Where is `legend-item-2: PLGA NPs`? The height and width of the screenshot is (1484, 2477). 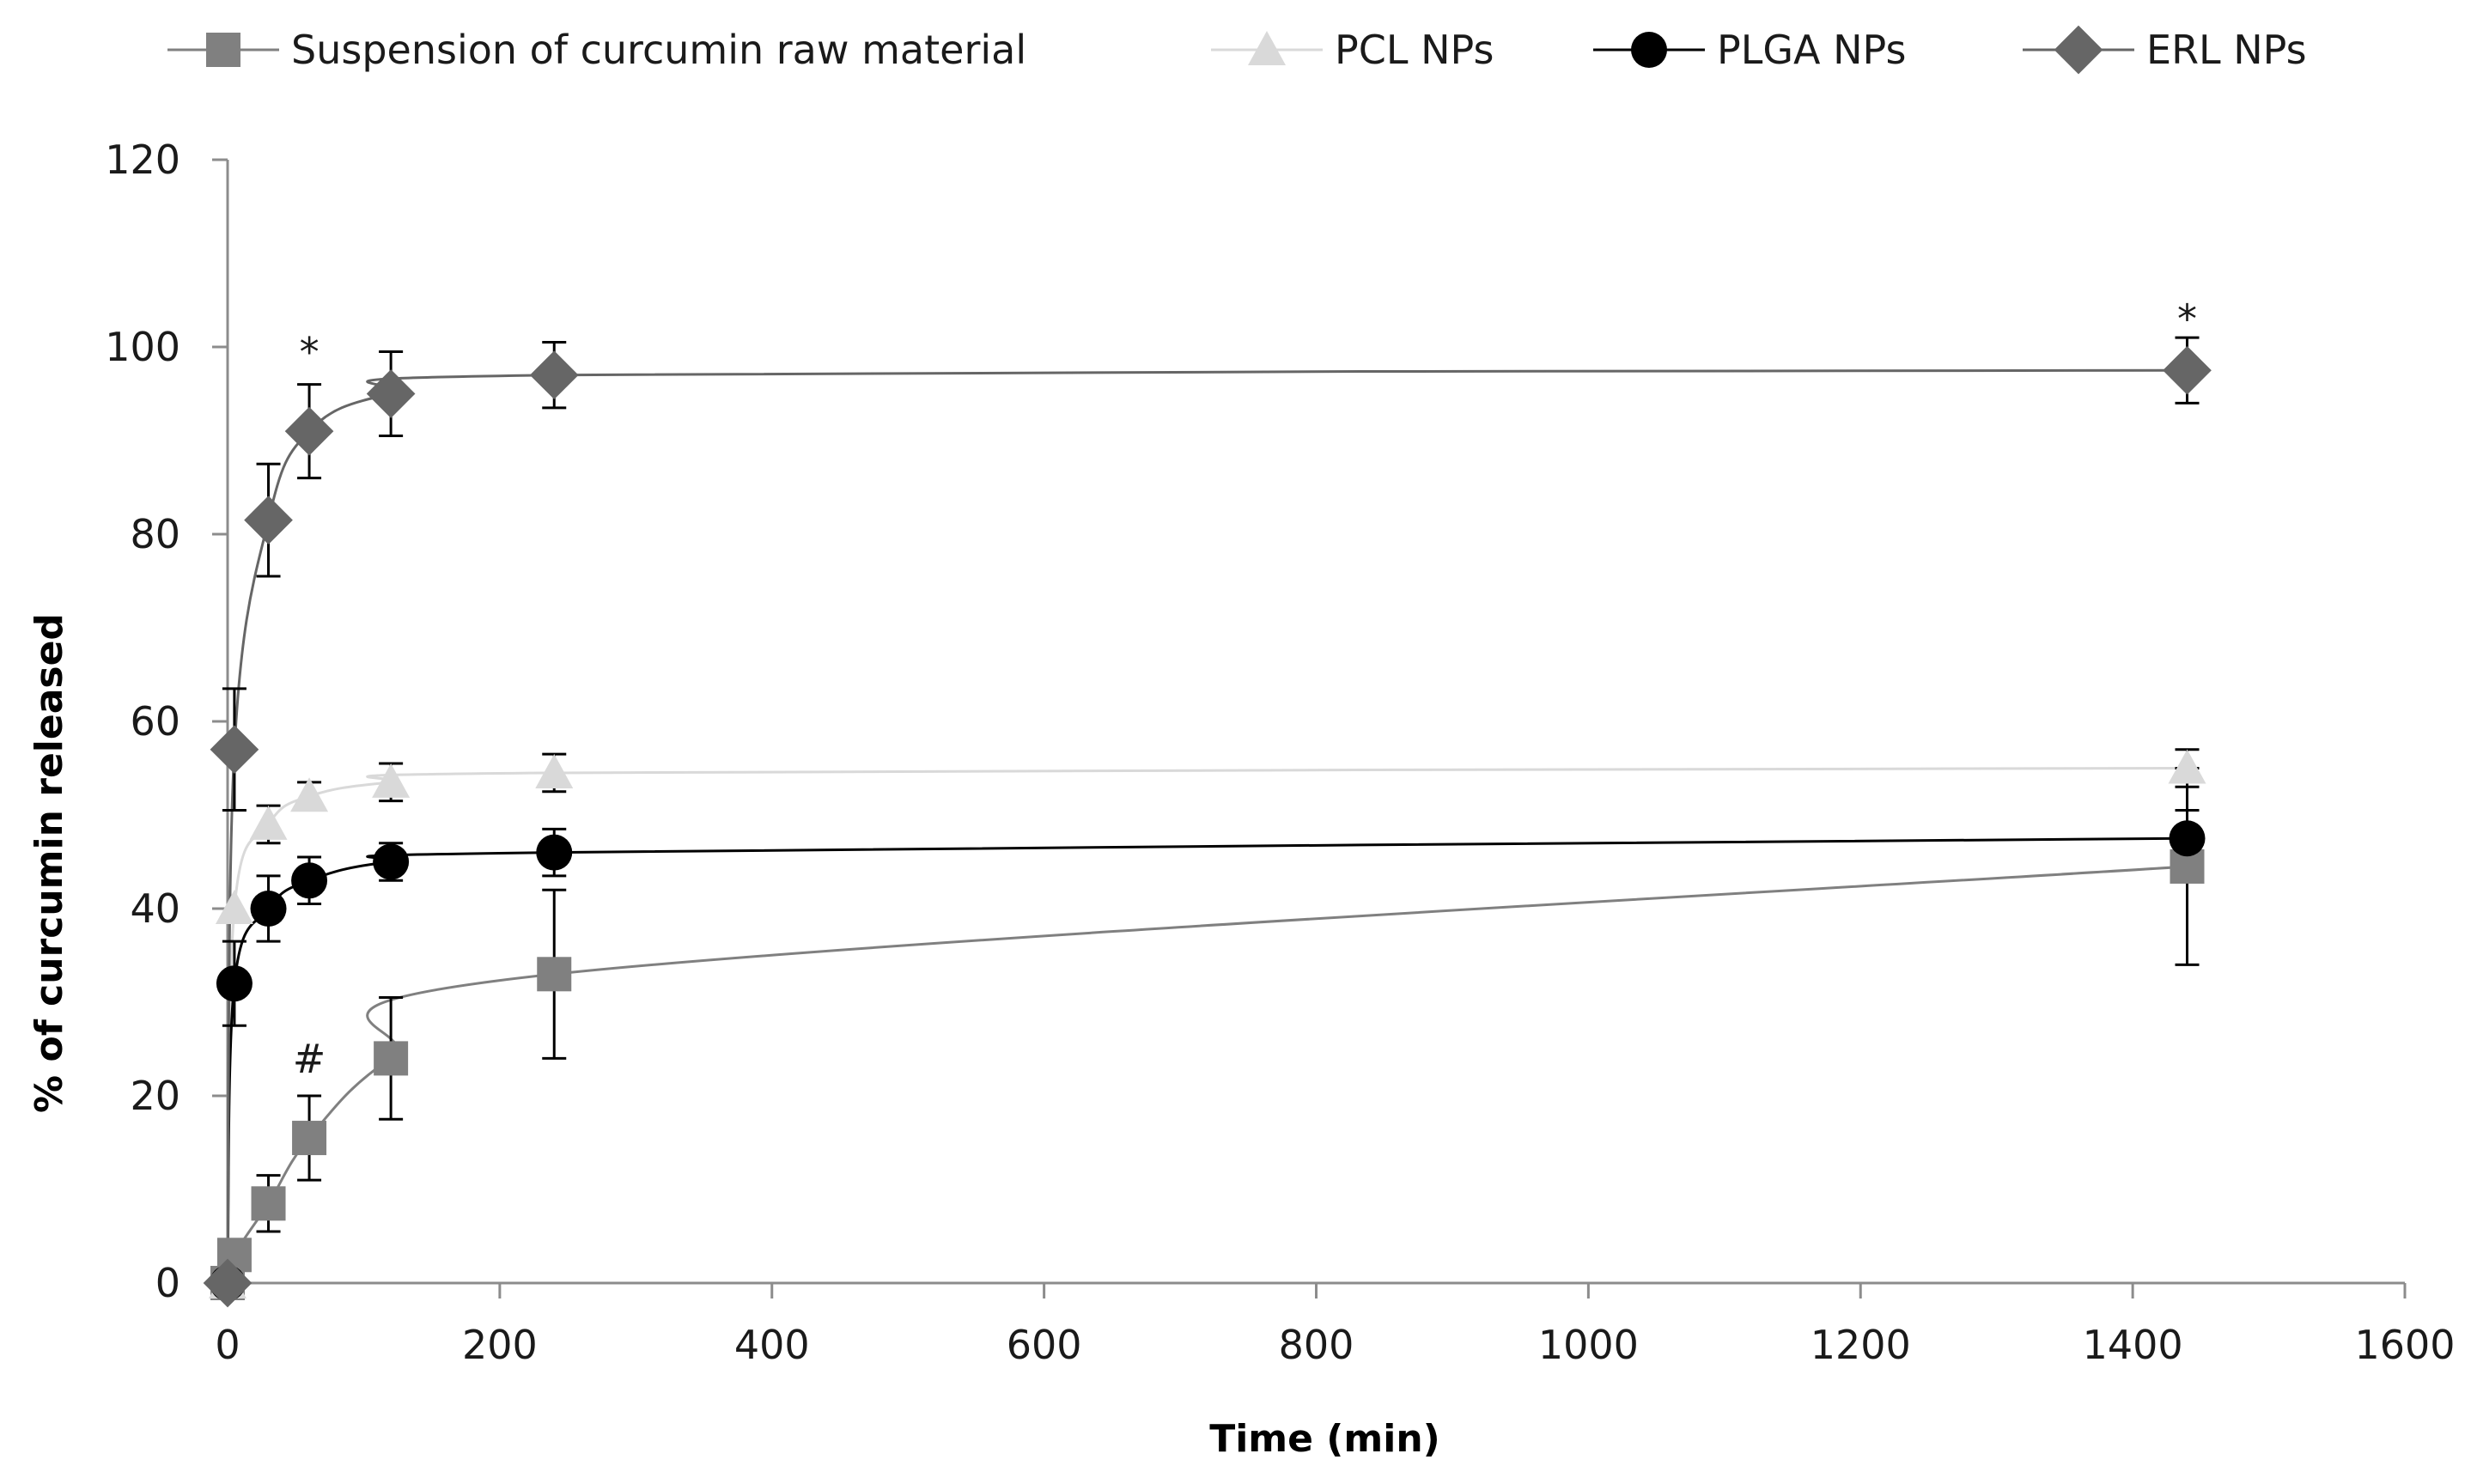
legend-item-2: PLGA NPs is located at coordinates (1749, 50).